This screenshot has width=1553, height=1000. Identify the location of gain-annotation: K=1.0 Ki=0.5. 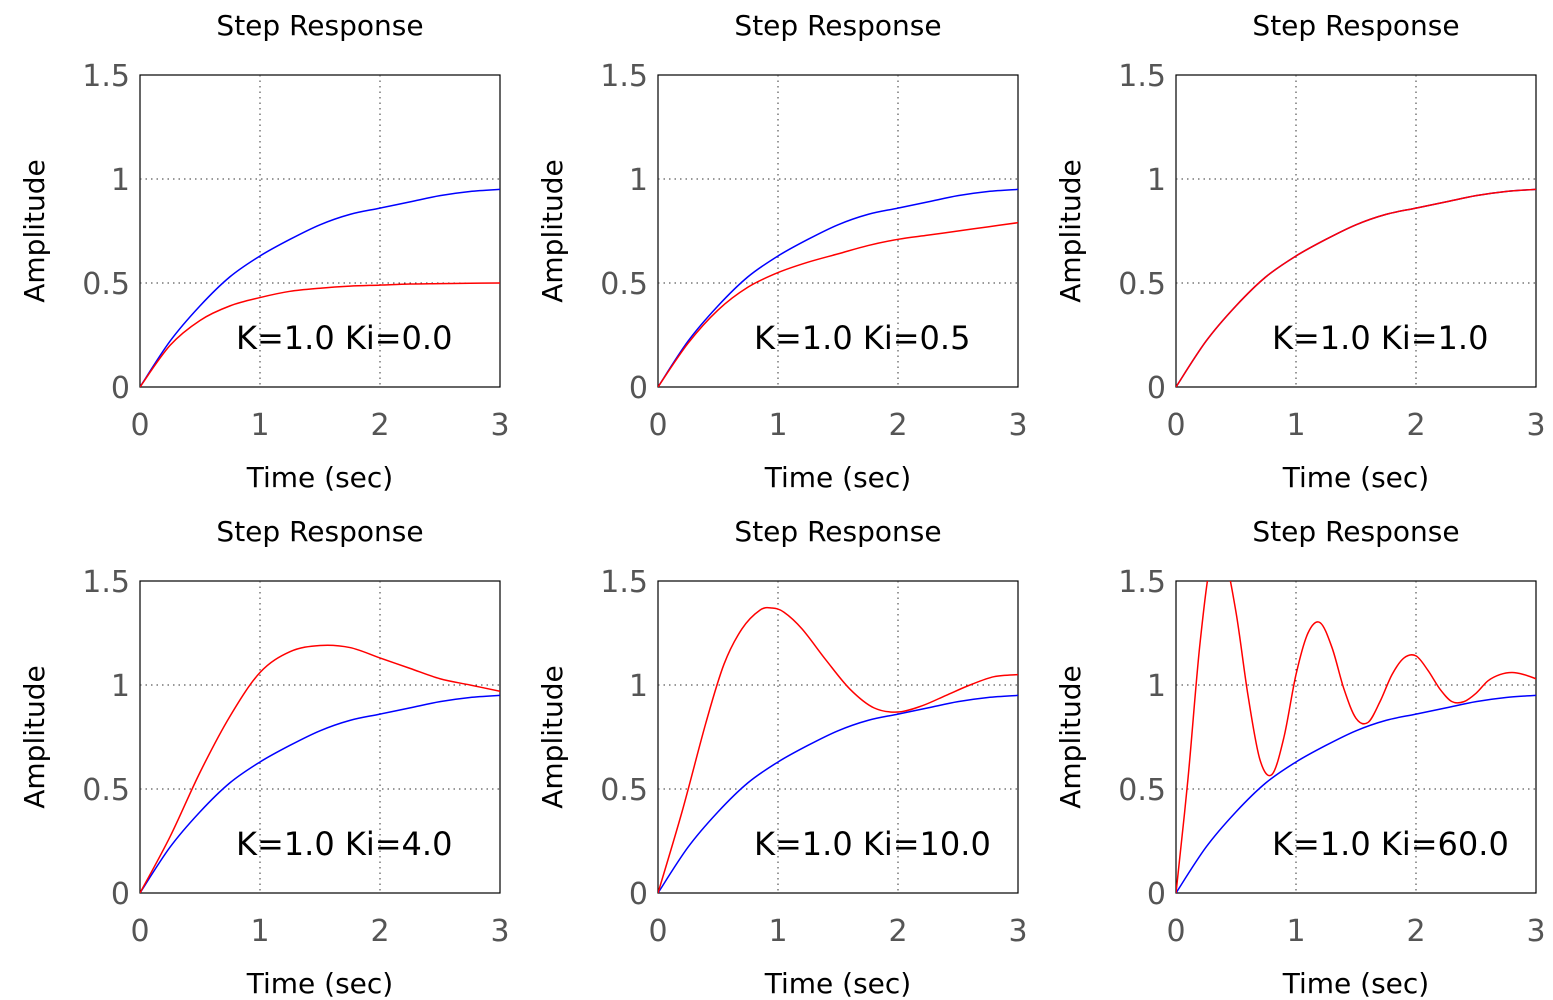
(862, 338).